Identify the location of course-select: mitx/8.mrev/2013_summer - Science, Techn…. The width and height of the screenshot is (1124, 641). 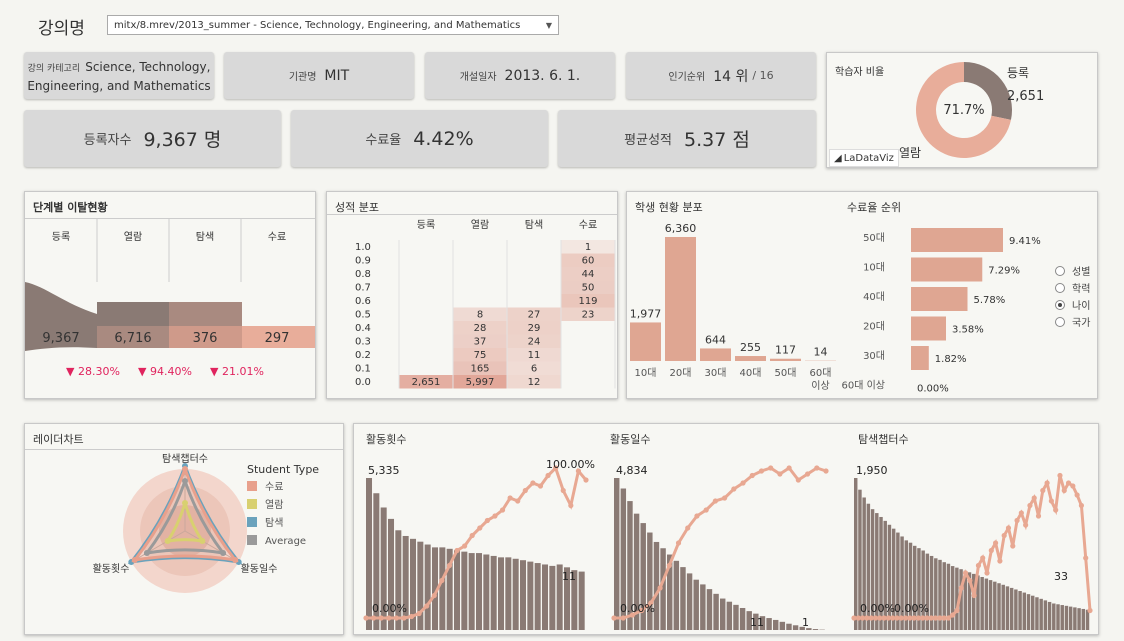
(333, 25).